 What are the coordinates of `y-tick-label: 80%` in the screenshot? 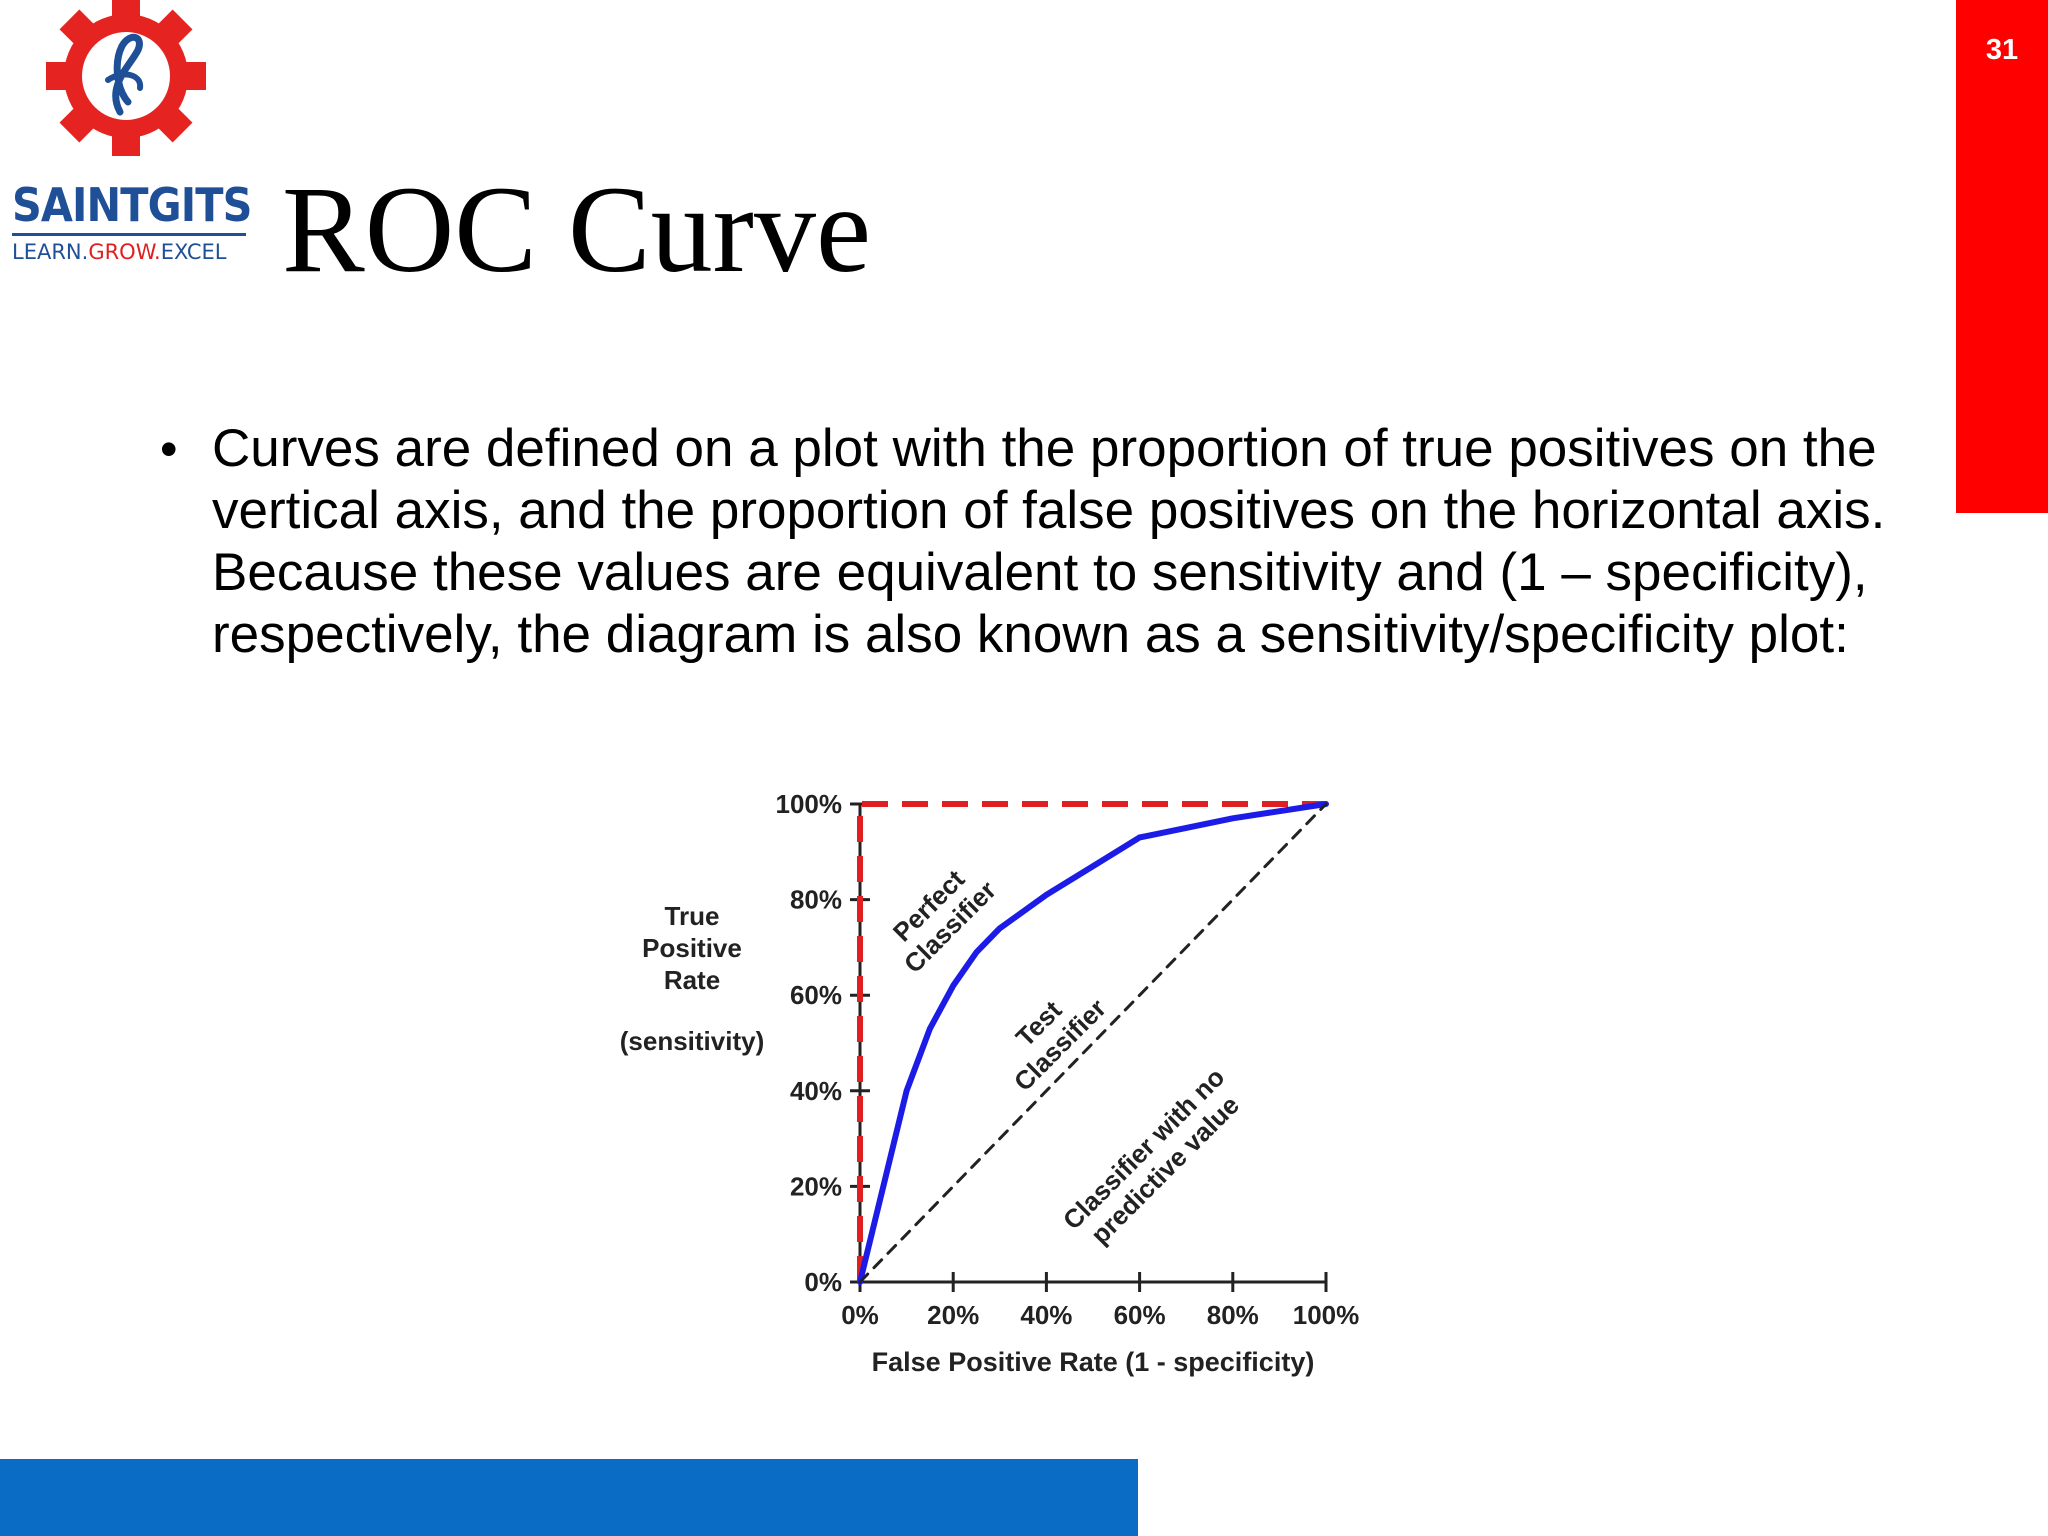 It's located at (816, 900).